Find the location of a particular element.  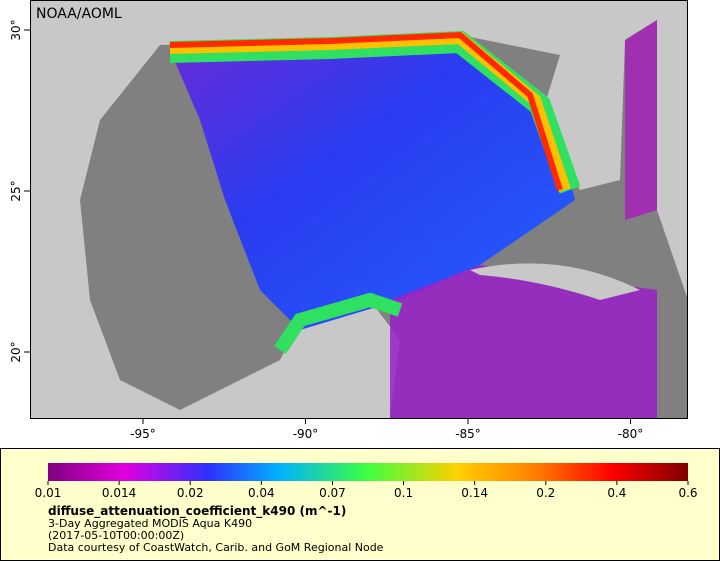

lon-tick-label: -90° is located at coordinates (306, 434).